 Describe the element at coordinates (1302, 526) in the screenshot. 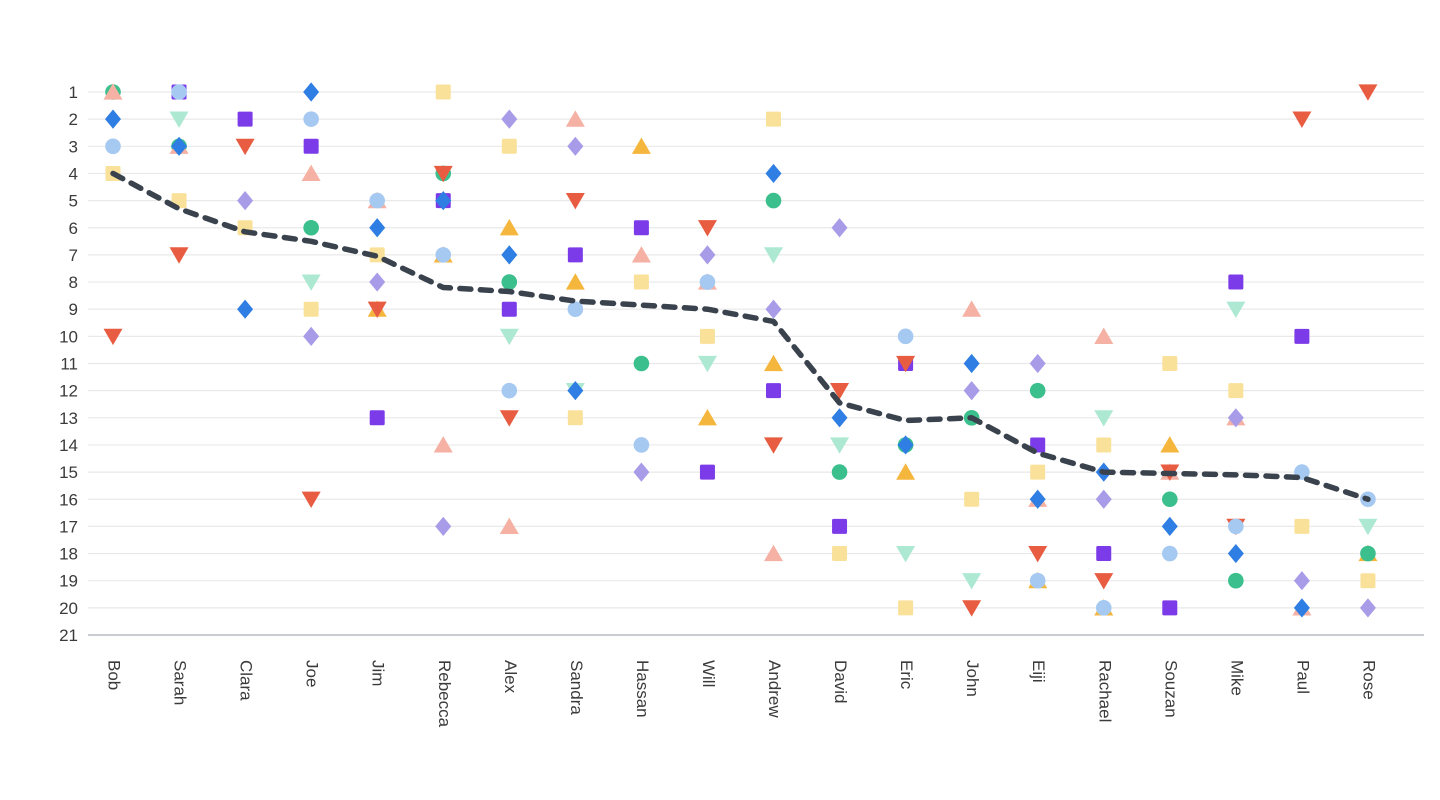

I see `marker-yellow-square-paul` at that location.